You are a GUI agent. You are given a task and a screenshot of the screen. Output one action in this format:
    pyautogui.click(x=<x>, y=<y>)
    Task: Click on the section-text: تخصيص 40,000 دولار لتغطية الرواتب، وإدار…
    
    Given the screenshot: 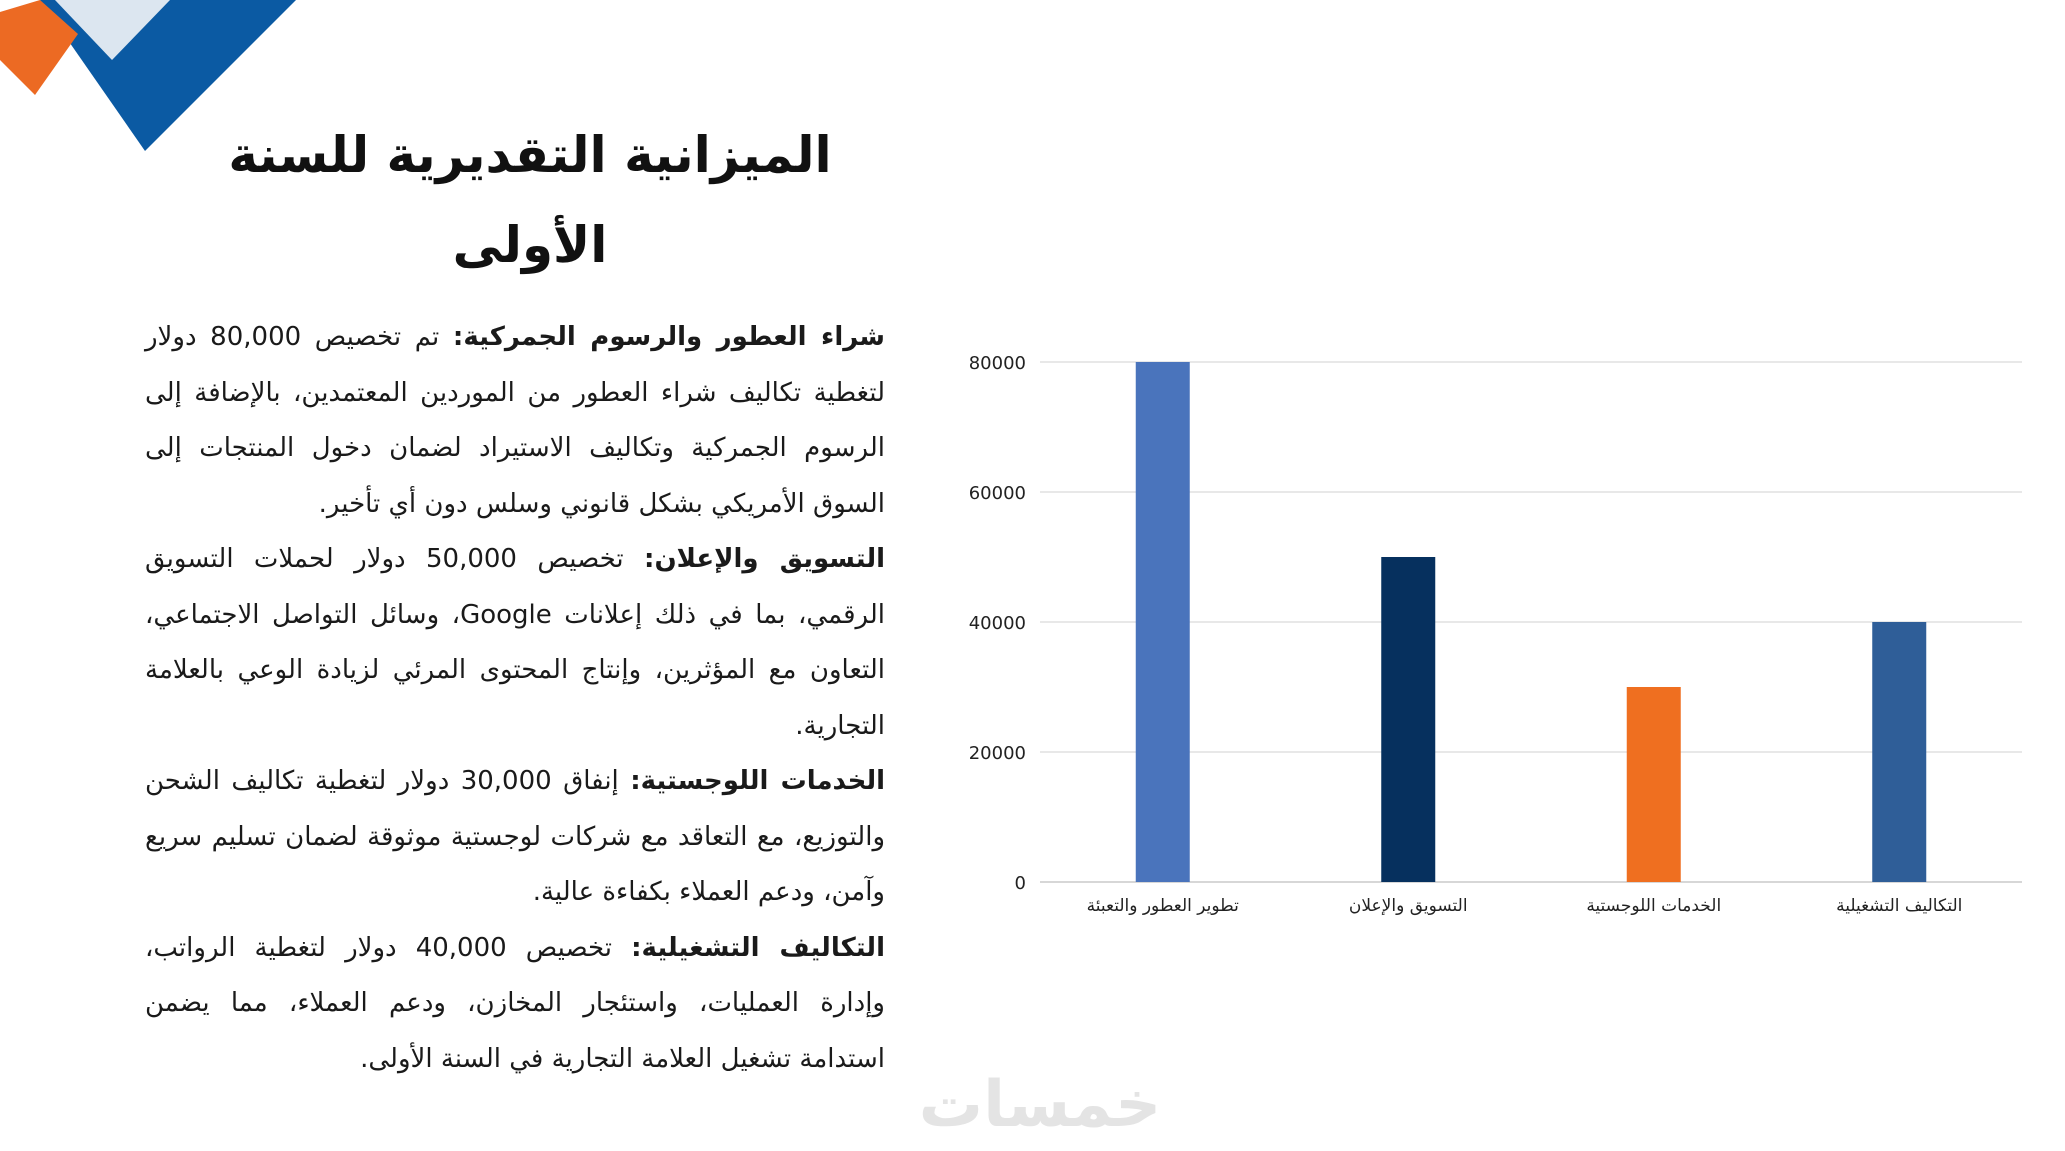 What is the action you would take?
    pyautogui.click(x=515, y=1003)
    